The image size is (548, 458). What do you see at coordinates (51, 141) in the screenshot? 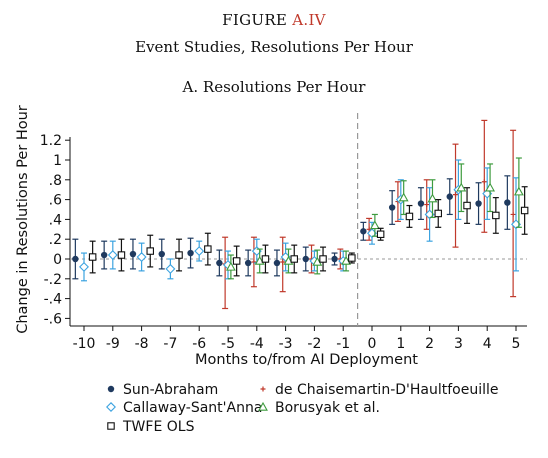
I see `y-tick-label: 1.2` at bounding box center [51, 141].